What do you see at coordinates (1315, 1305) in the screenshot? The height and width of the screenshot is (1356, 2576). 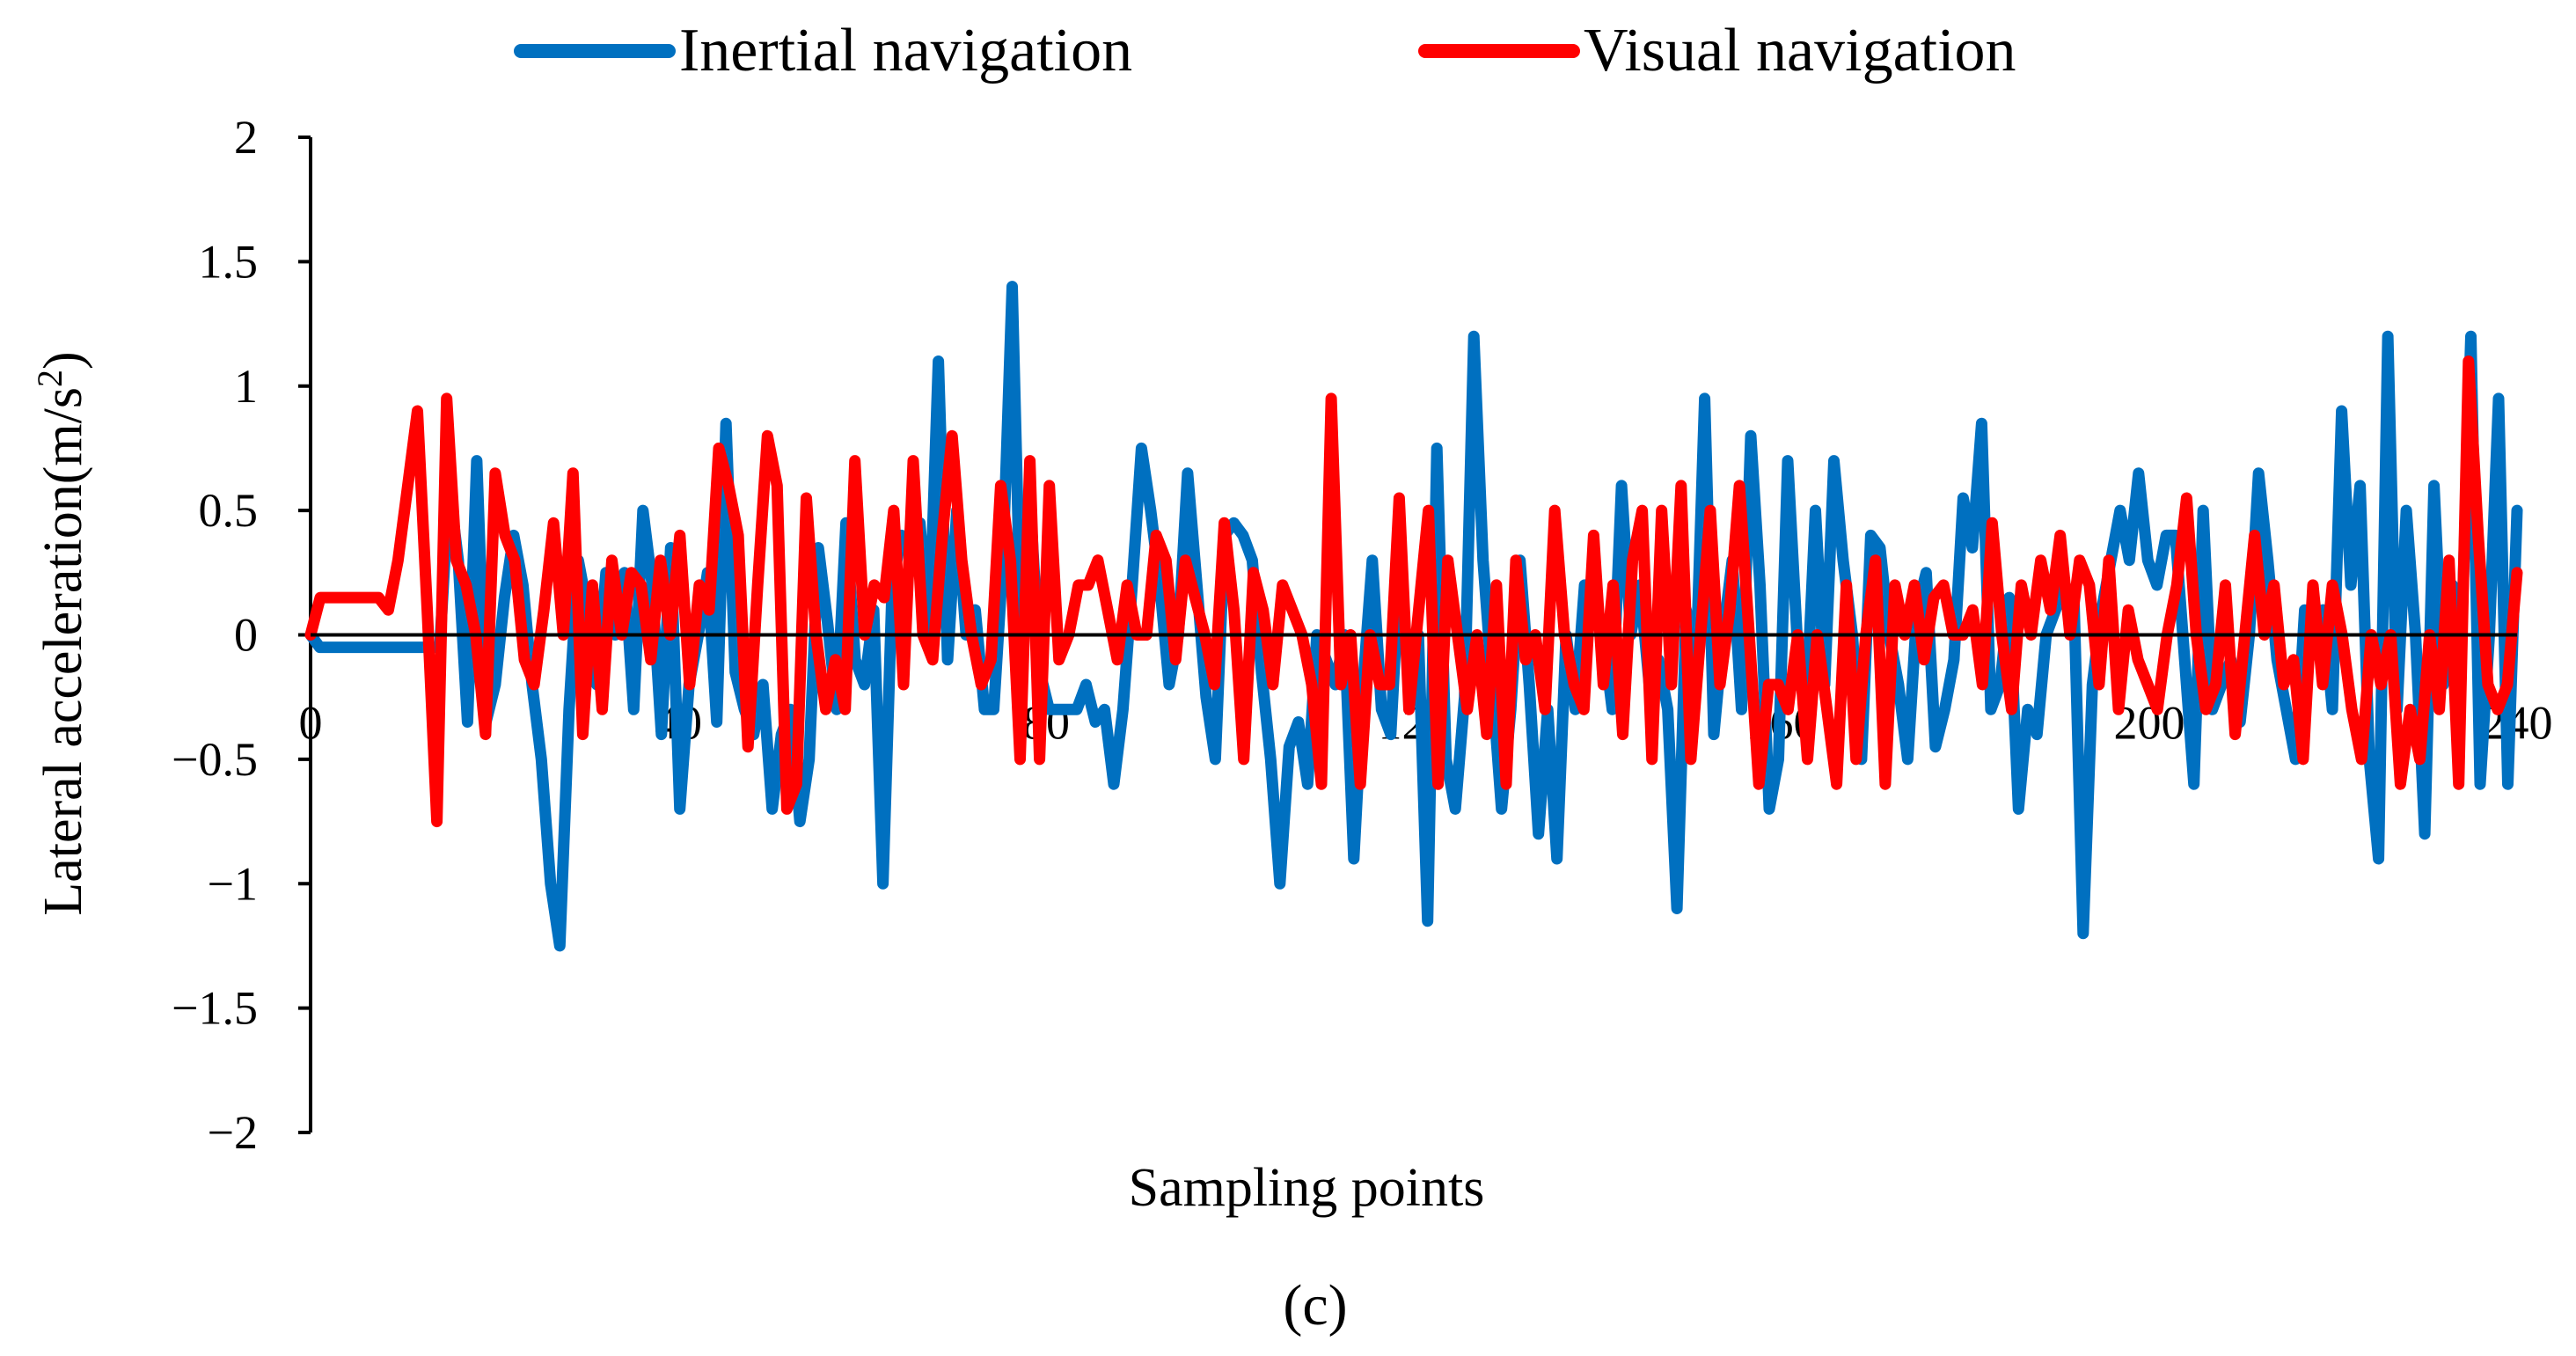 I see `panel-label: (c)` at bounding box center [1315, 1305].